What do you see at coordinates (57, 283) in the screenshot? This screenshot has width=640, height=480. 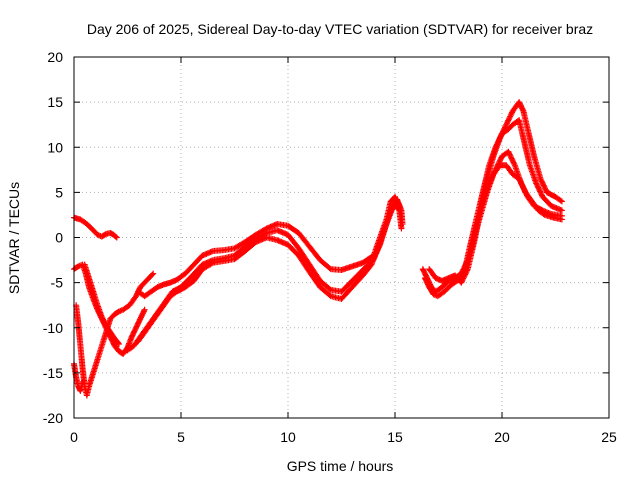 I see `y-tick-label: -5` at bounding box center [57, 283].